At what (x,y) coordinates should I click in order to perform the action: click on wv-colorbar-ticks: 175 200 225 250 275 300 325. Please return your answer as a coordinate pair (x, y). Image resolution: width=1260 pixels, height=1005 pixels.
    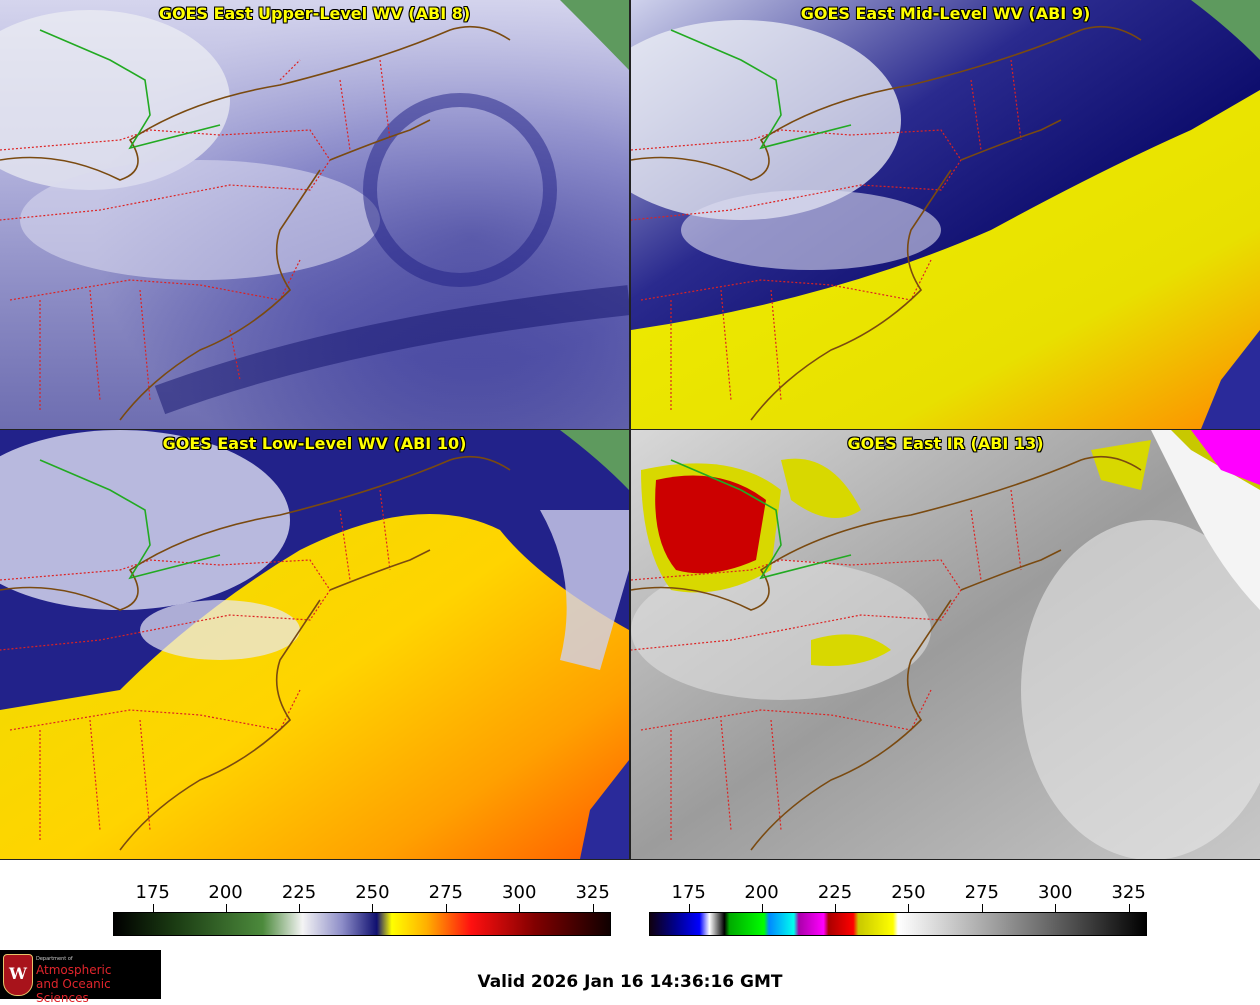
    Looking at the image, I should click on (362, 896).